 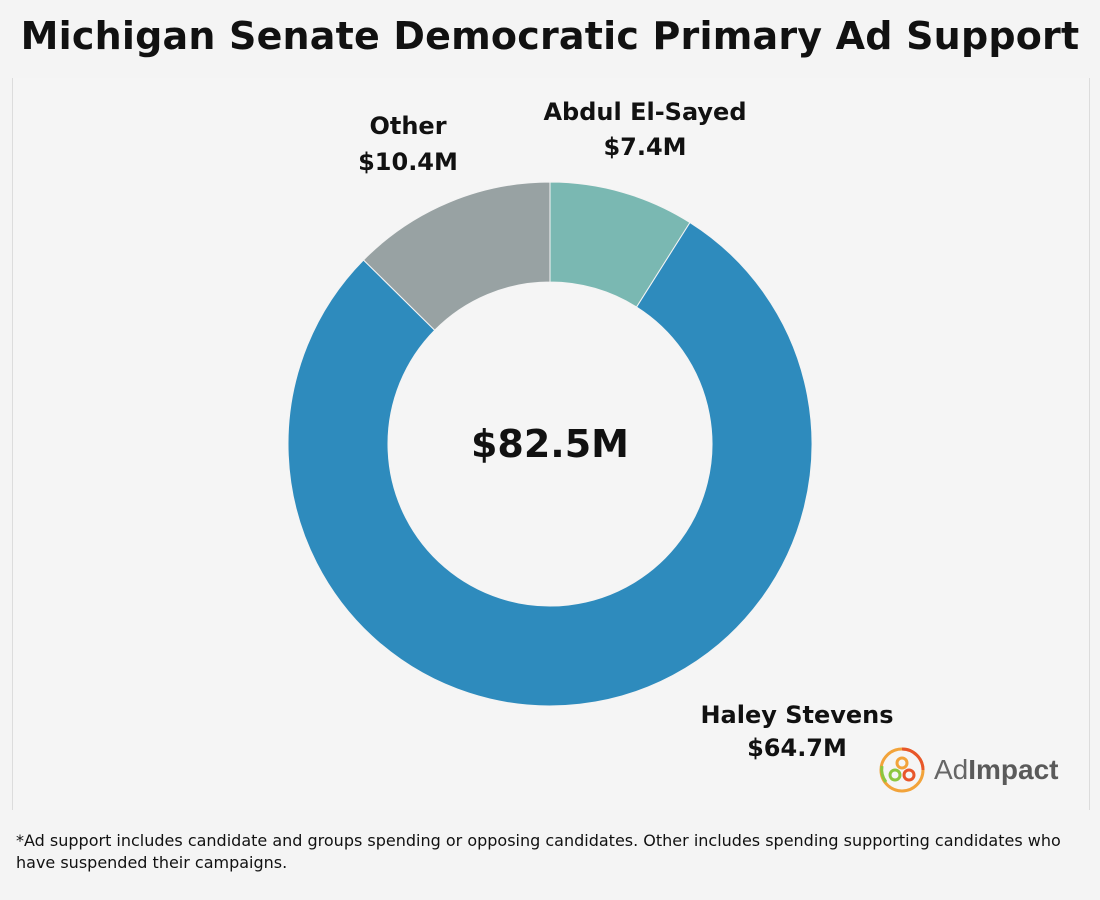 What do you see at coordinates (996, 769) in the screenshot?
I see `adimpact-logo-text: AdImpact` at bounding box center [996, 769].